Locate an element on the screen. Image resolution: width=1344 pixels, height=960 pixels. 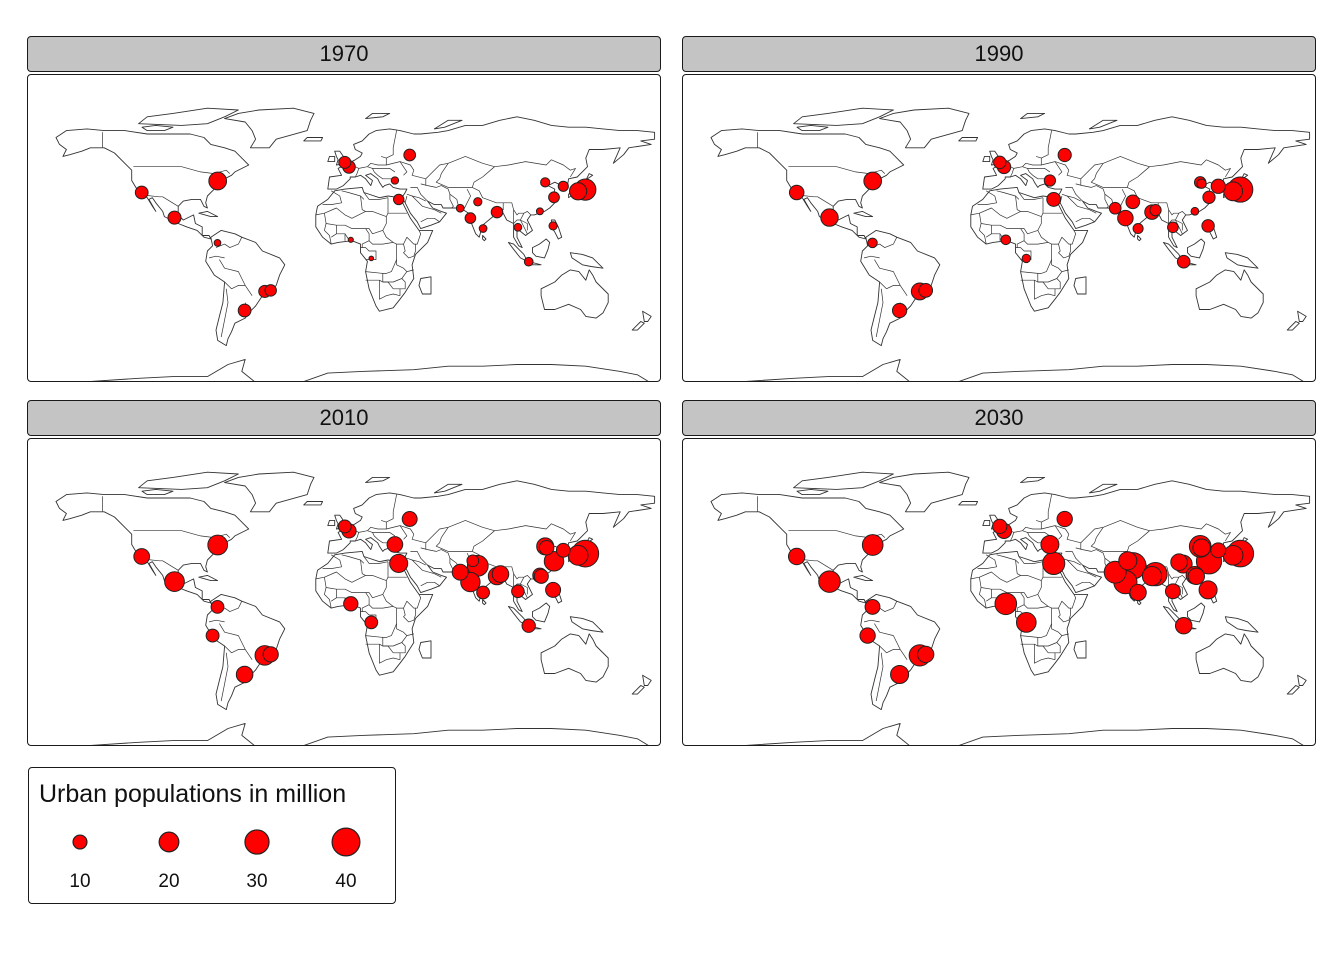
panel-strip-title: 1990 is located at coordinates (999, 54).